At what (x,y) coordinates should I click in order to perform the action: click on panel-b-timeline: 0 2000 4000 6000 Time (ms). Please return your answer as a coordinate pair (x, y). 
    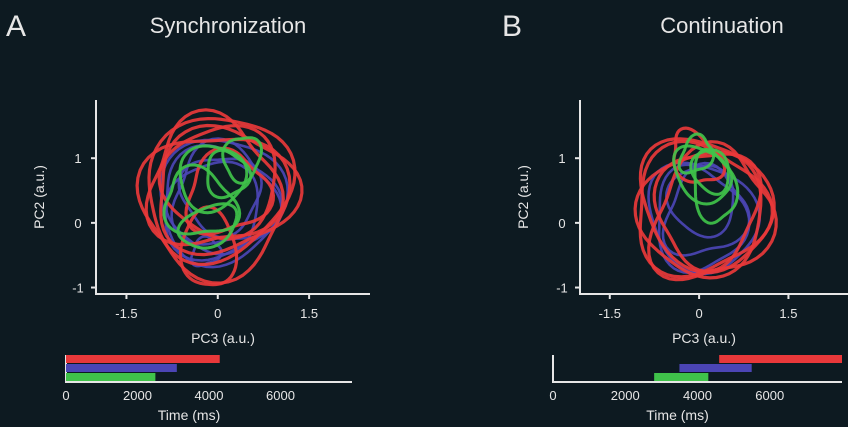
    Looking at the image, I should click on (695, 389).